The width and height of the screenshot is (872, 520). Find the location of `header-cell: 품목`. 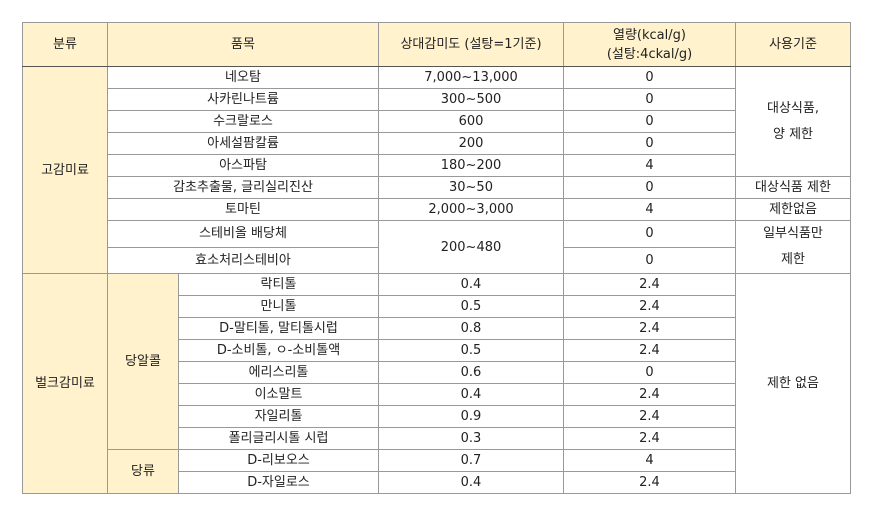

header-cell: 품목 is located at coordinates (243, 44).